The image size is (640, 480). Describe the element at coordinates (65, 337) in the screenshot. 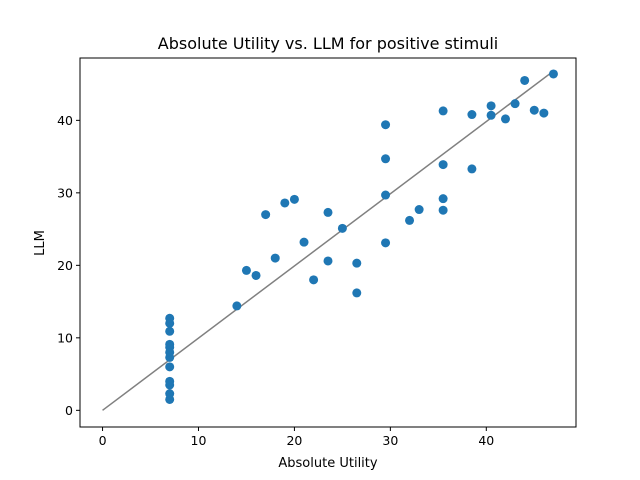

I see `y-tick-label: 10` at that location.